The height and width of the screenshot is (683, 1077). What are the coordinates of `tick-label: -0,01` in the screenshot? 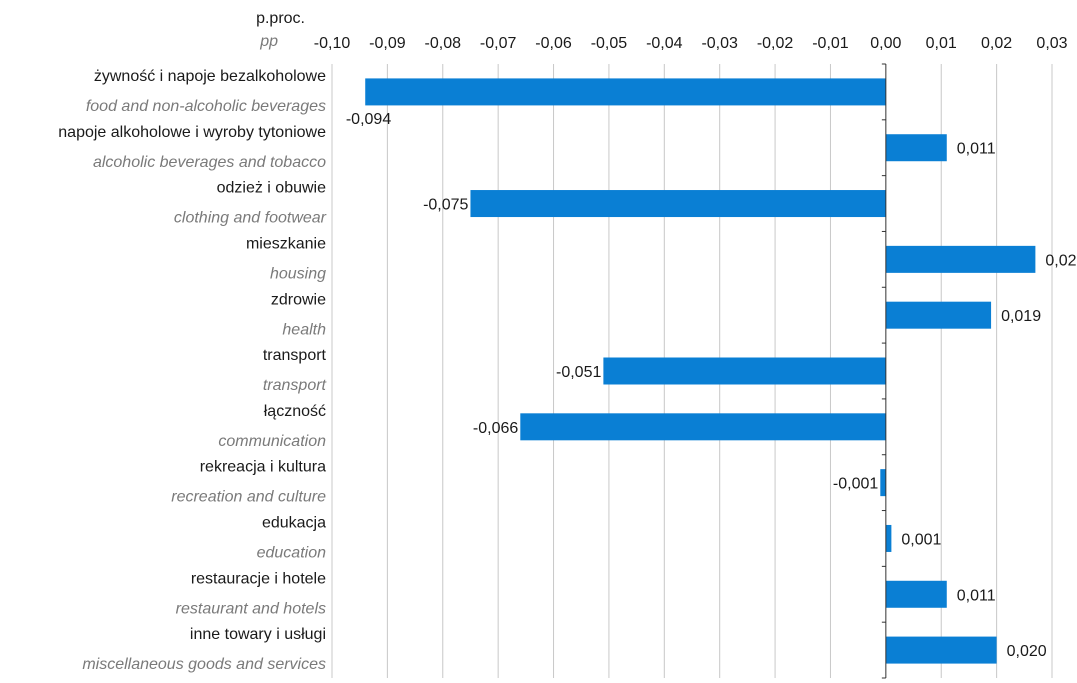 It's located at (830, 43).